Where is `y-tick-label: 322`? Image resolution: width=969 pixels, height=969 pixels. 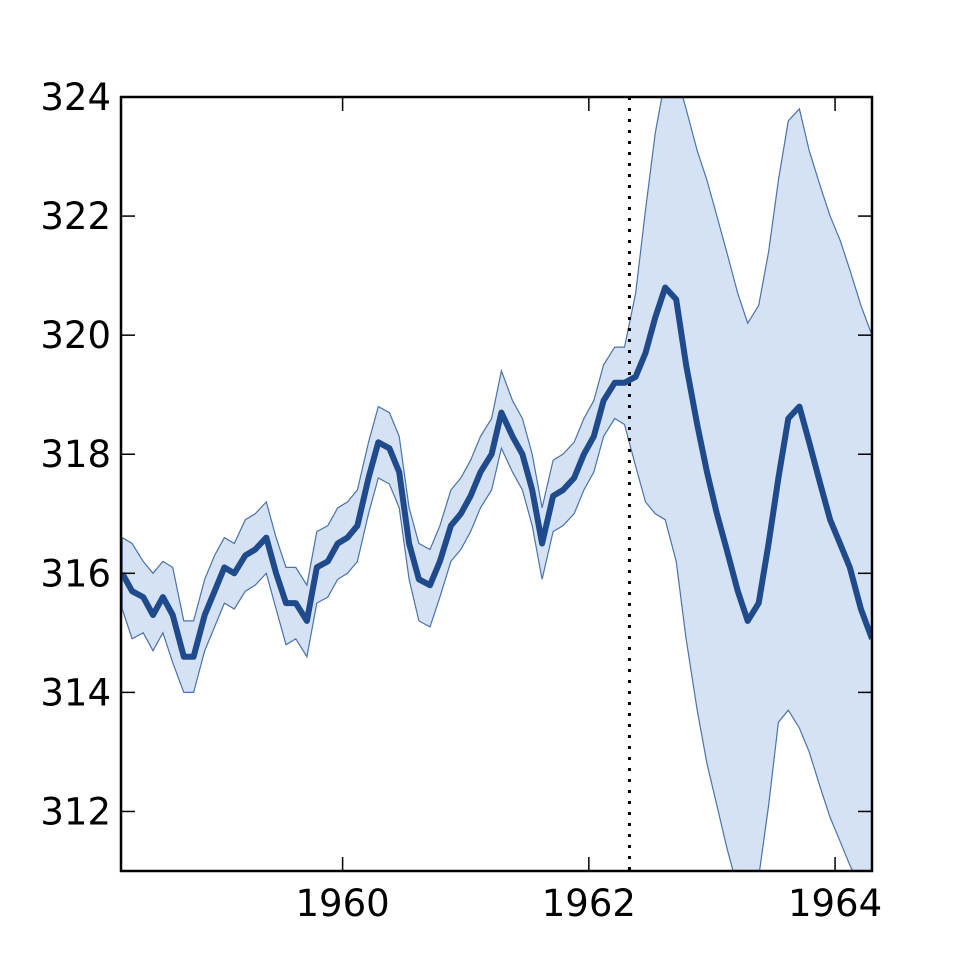
y-tick-label: 322 is located at coordinates (75, 216).